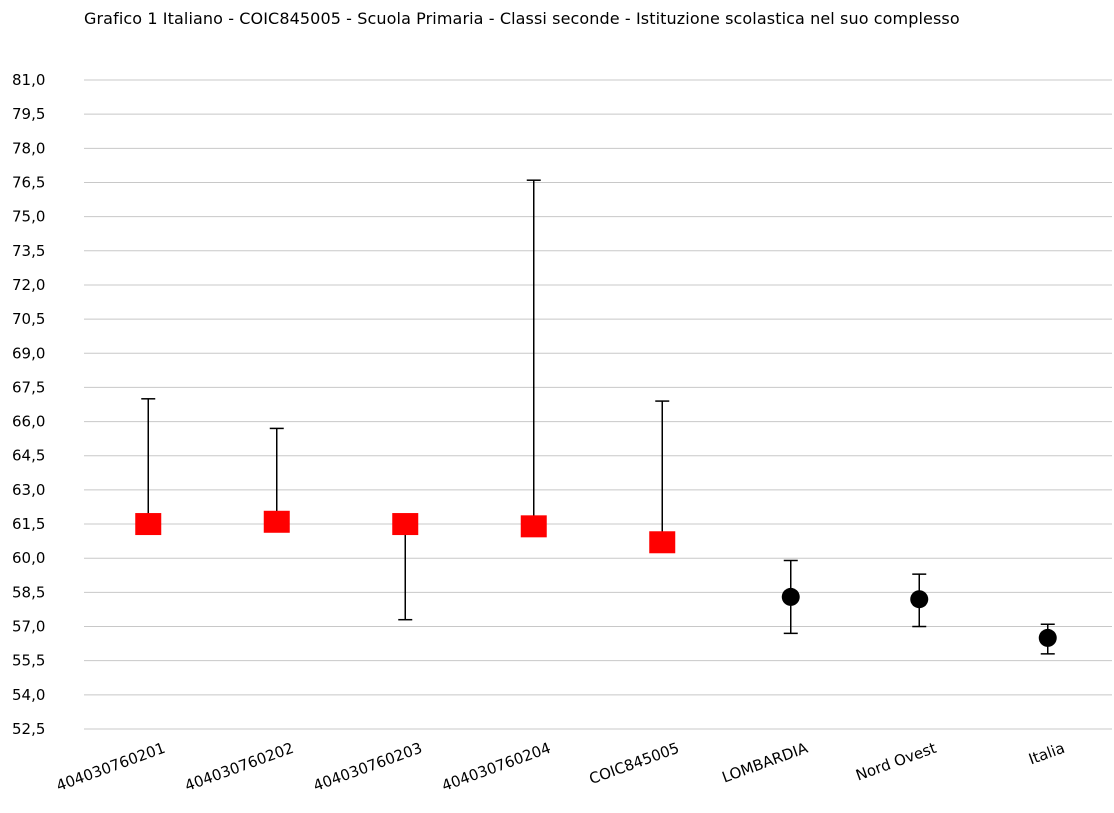 The width and height of the screenshot is (1114, 813). Describe the element at coordinates (634, 763) in the screenshot. I see `x-tick-label: COIC845005` at that location.